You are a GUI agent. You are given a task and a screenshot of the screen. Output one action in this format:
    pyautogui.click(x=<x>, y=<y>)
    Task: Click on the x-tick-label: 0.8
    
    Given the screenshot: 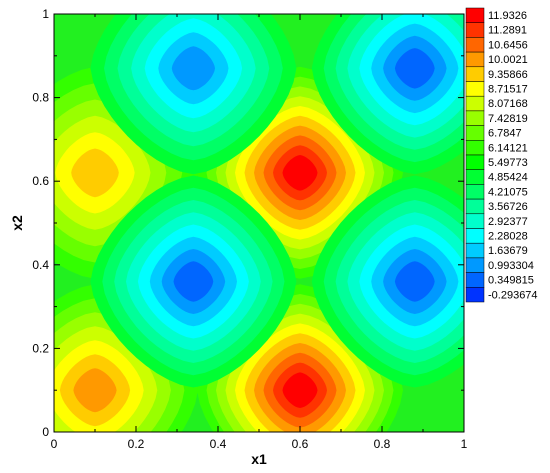 What is the action you would take?
    pyautogui.click(x=382, y=444)
    